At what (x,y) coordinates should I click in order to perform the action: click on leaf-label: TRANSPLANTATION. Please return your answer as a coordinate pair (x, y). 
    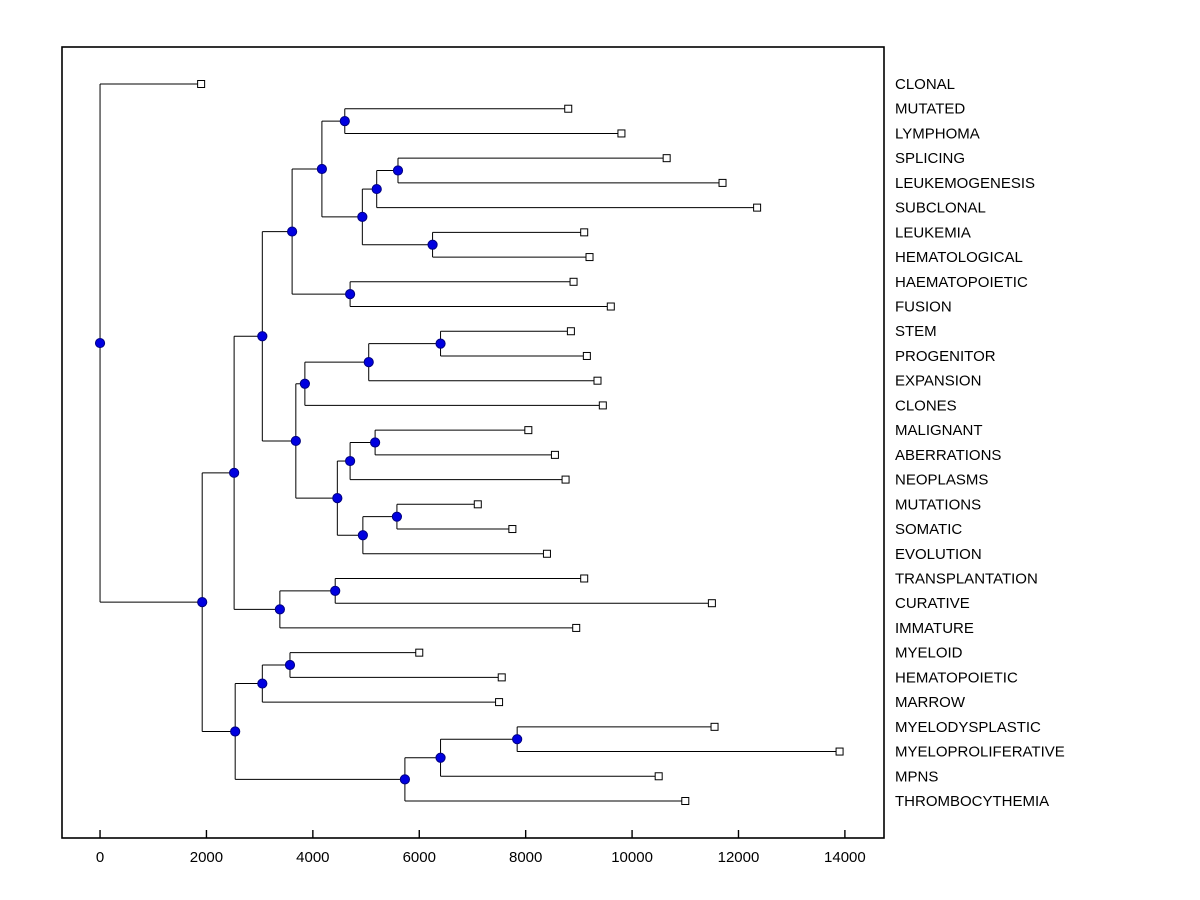
    Looking at the image, I should click on (966, 578).